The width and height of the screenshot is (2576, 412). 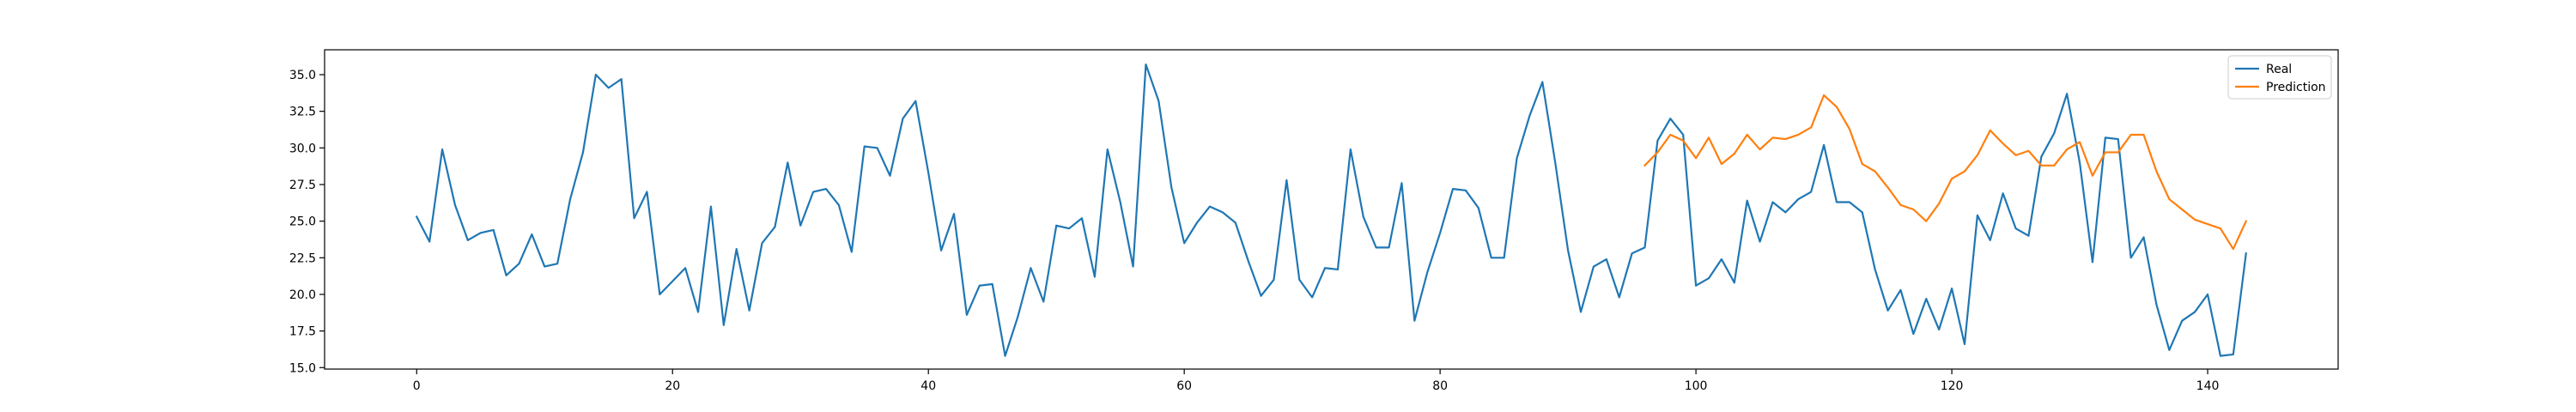 I want to click on y-tick-label: 20.0, so click(x=302, y=295).